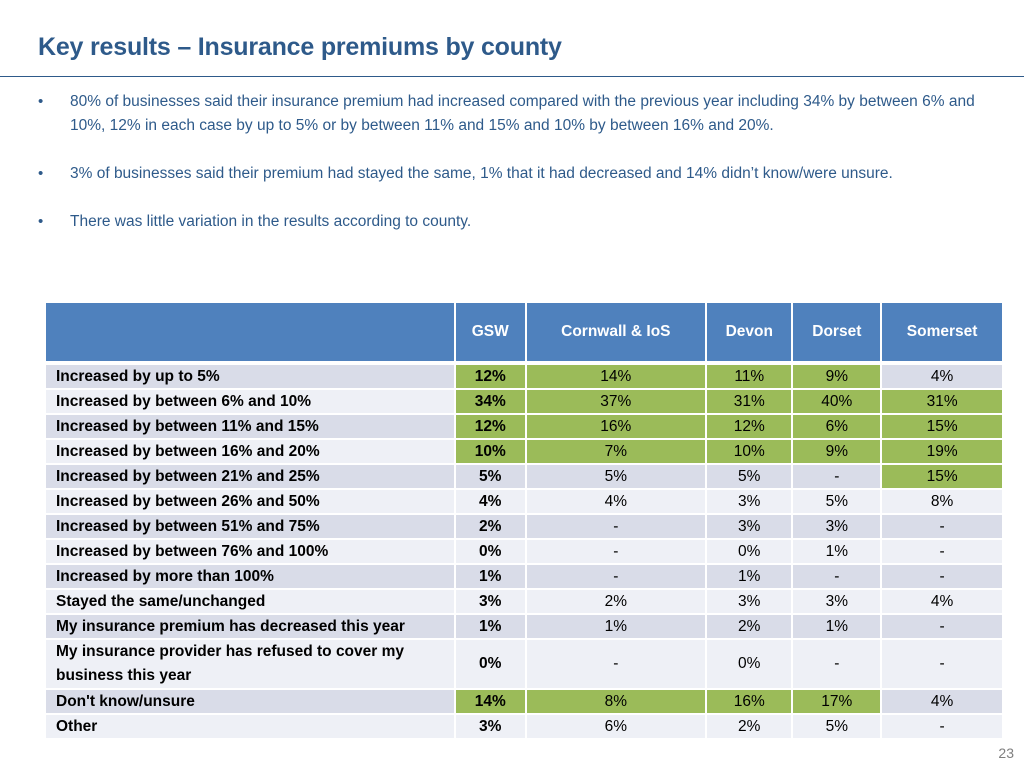 This screenshot has height=768, width=1024. Describe the element at coordinates (490, 334) in the screenshot. I see `column-header-gsw: GSW` at that location.